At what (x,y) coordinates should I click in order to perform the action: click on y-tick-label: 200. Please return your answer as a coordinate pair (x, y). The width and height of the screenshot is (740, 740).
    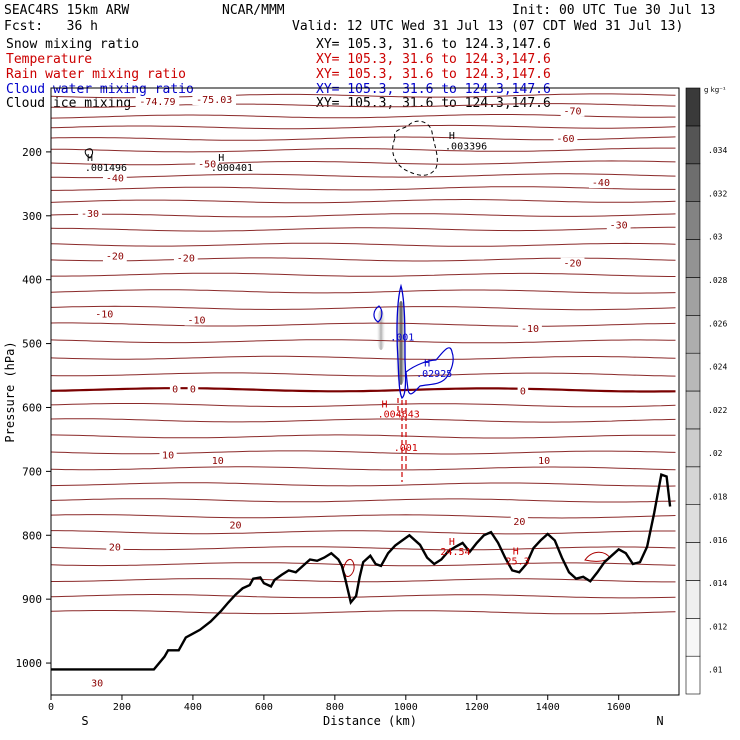
    Looking at the image, I should click on (32, 152).